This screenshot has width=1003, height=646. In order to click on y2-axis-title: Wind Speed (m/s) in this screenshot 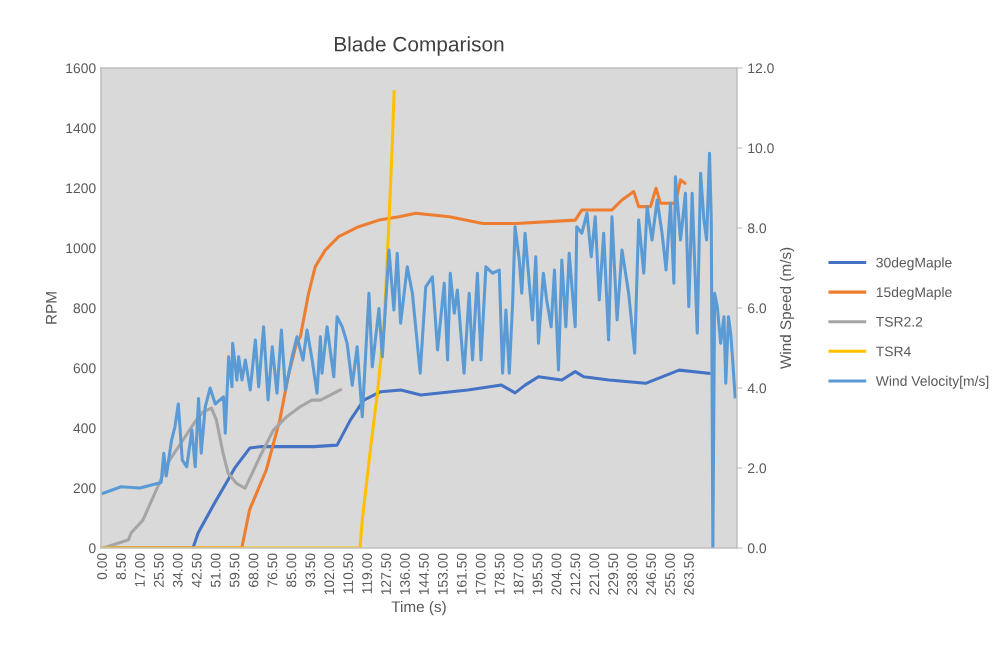, I will do `click(787, 308)`.